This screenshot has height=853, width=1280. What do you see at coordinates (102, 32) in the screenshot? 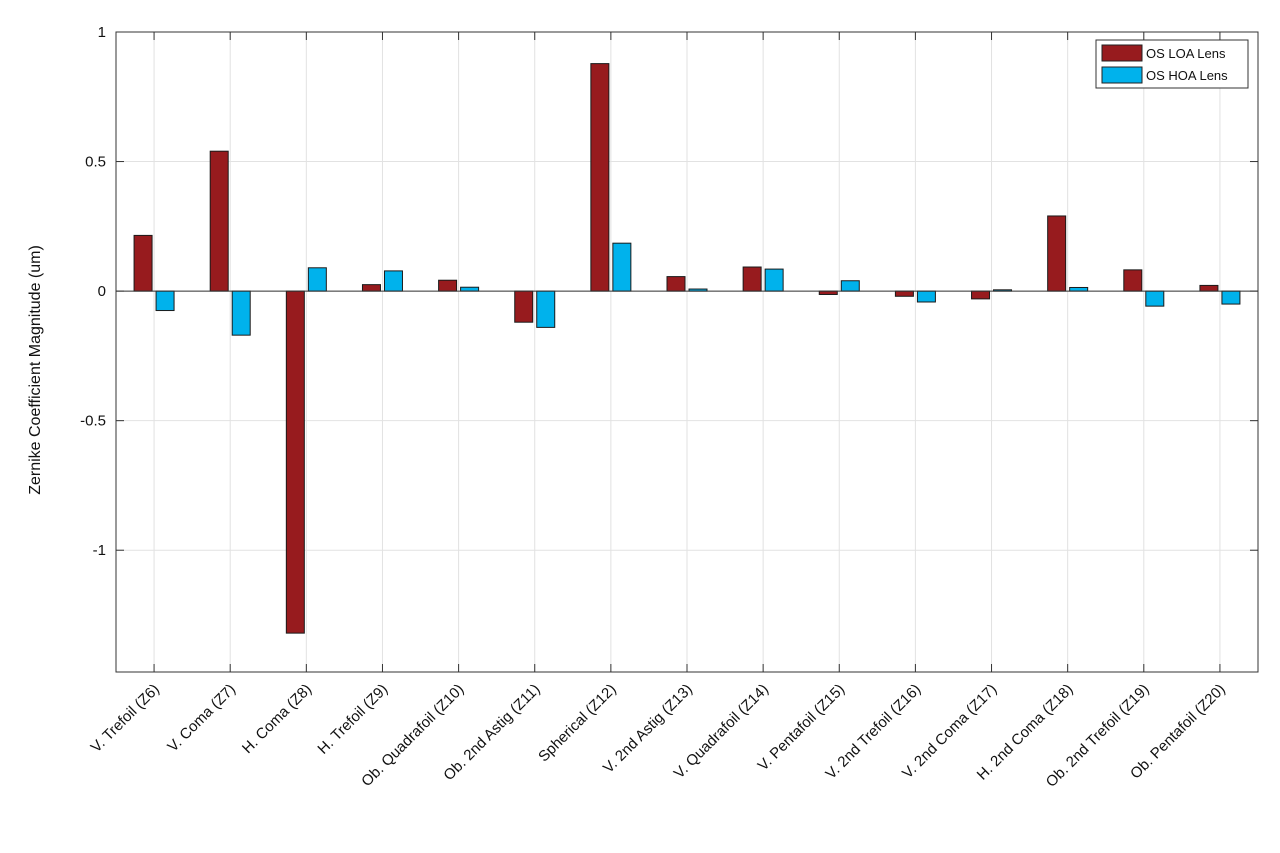
I see `y-tick-label: 1` at bounding box center [102, 32].